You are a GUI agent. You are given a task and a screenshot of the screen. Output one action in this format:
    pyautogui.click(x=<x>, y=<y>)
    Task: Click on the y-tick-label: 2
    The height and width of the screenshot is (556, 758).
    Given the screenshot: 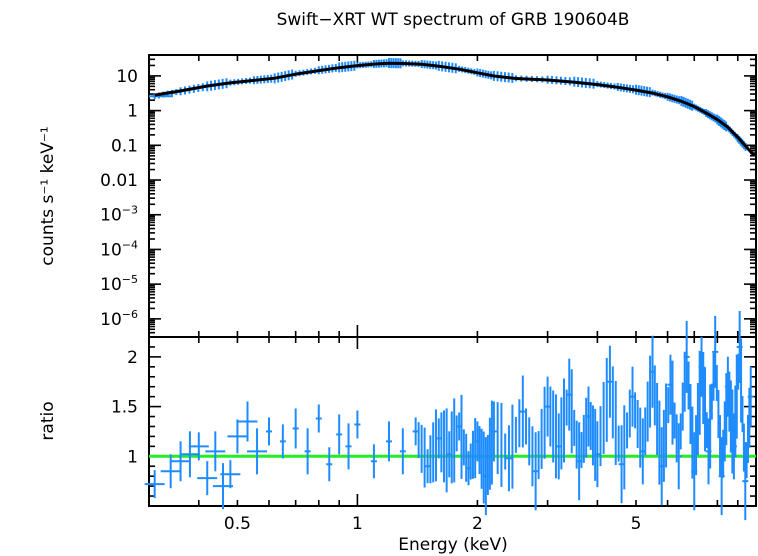 What is the action you would take?
    pyautogui.click(x=132, y=358)
    